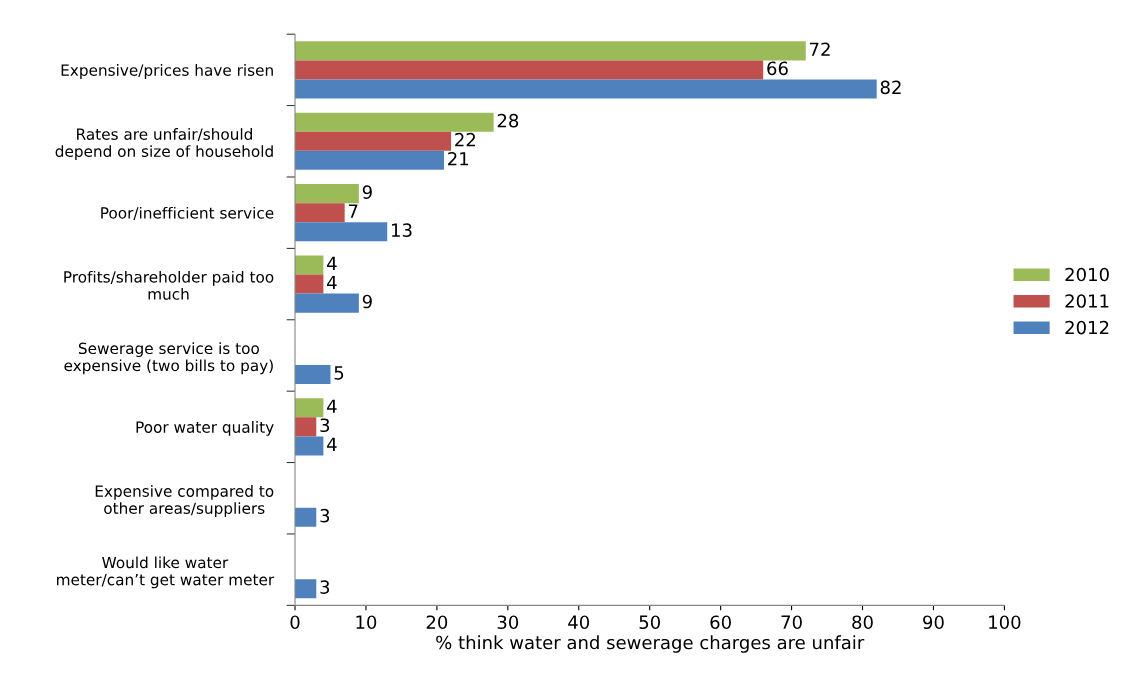  I want to click on x-tick-label: 70, so click(791, 622).